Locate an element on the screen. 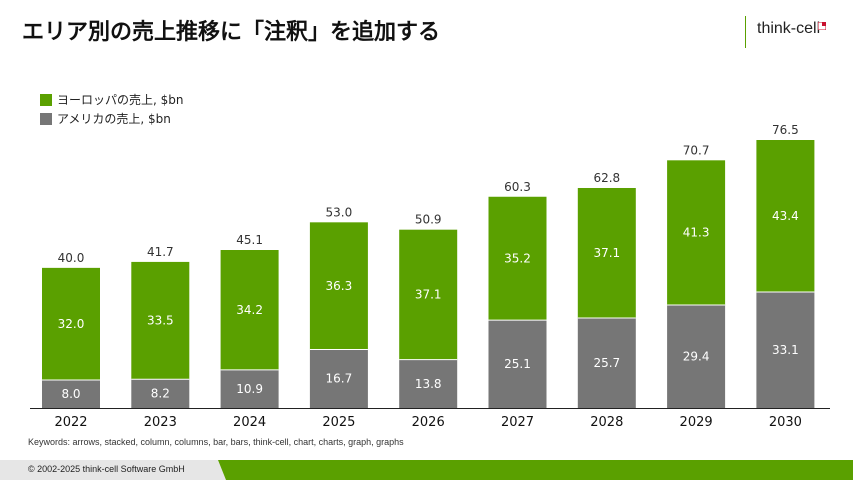  legend-item-europe: ヨーロッパの売上, $bn is located at coordinates (112, 99).